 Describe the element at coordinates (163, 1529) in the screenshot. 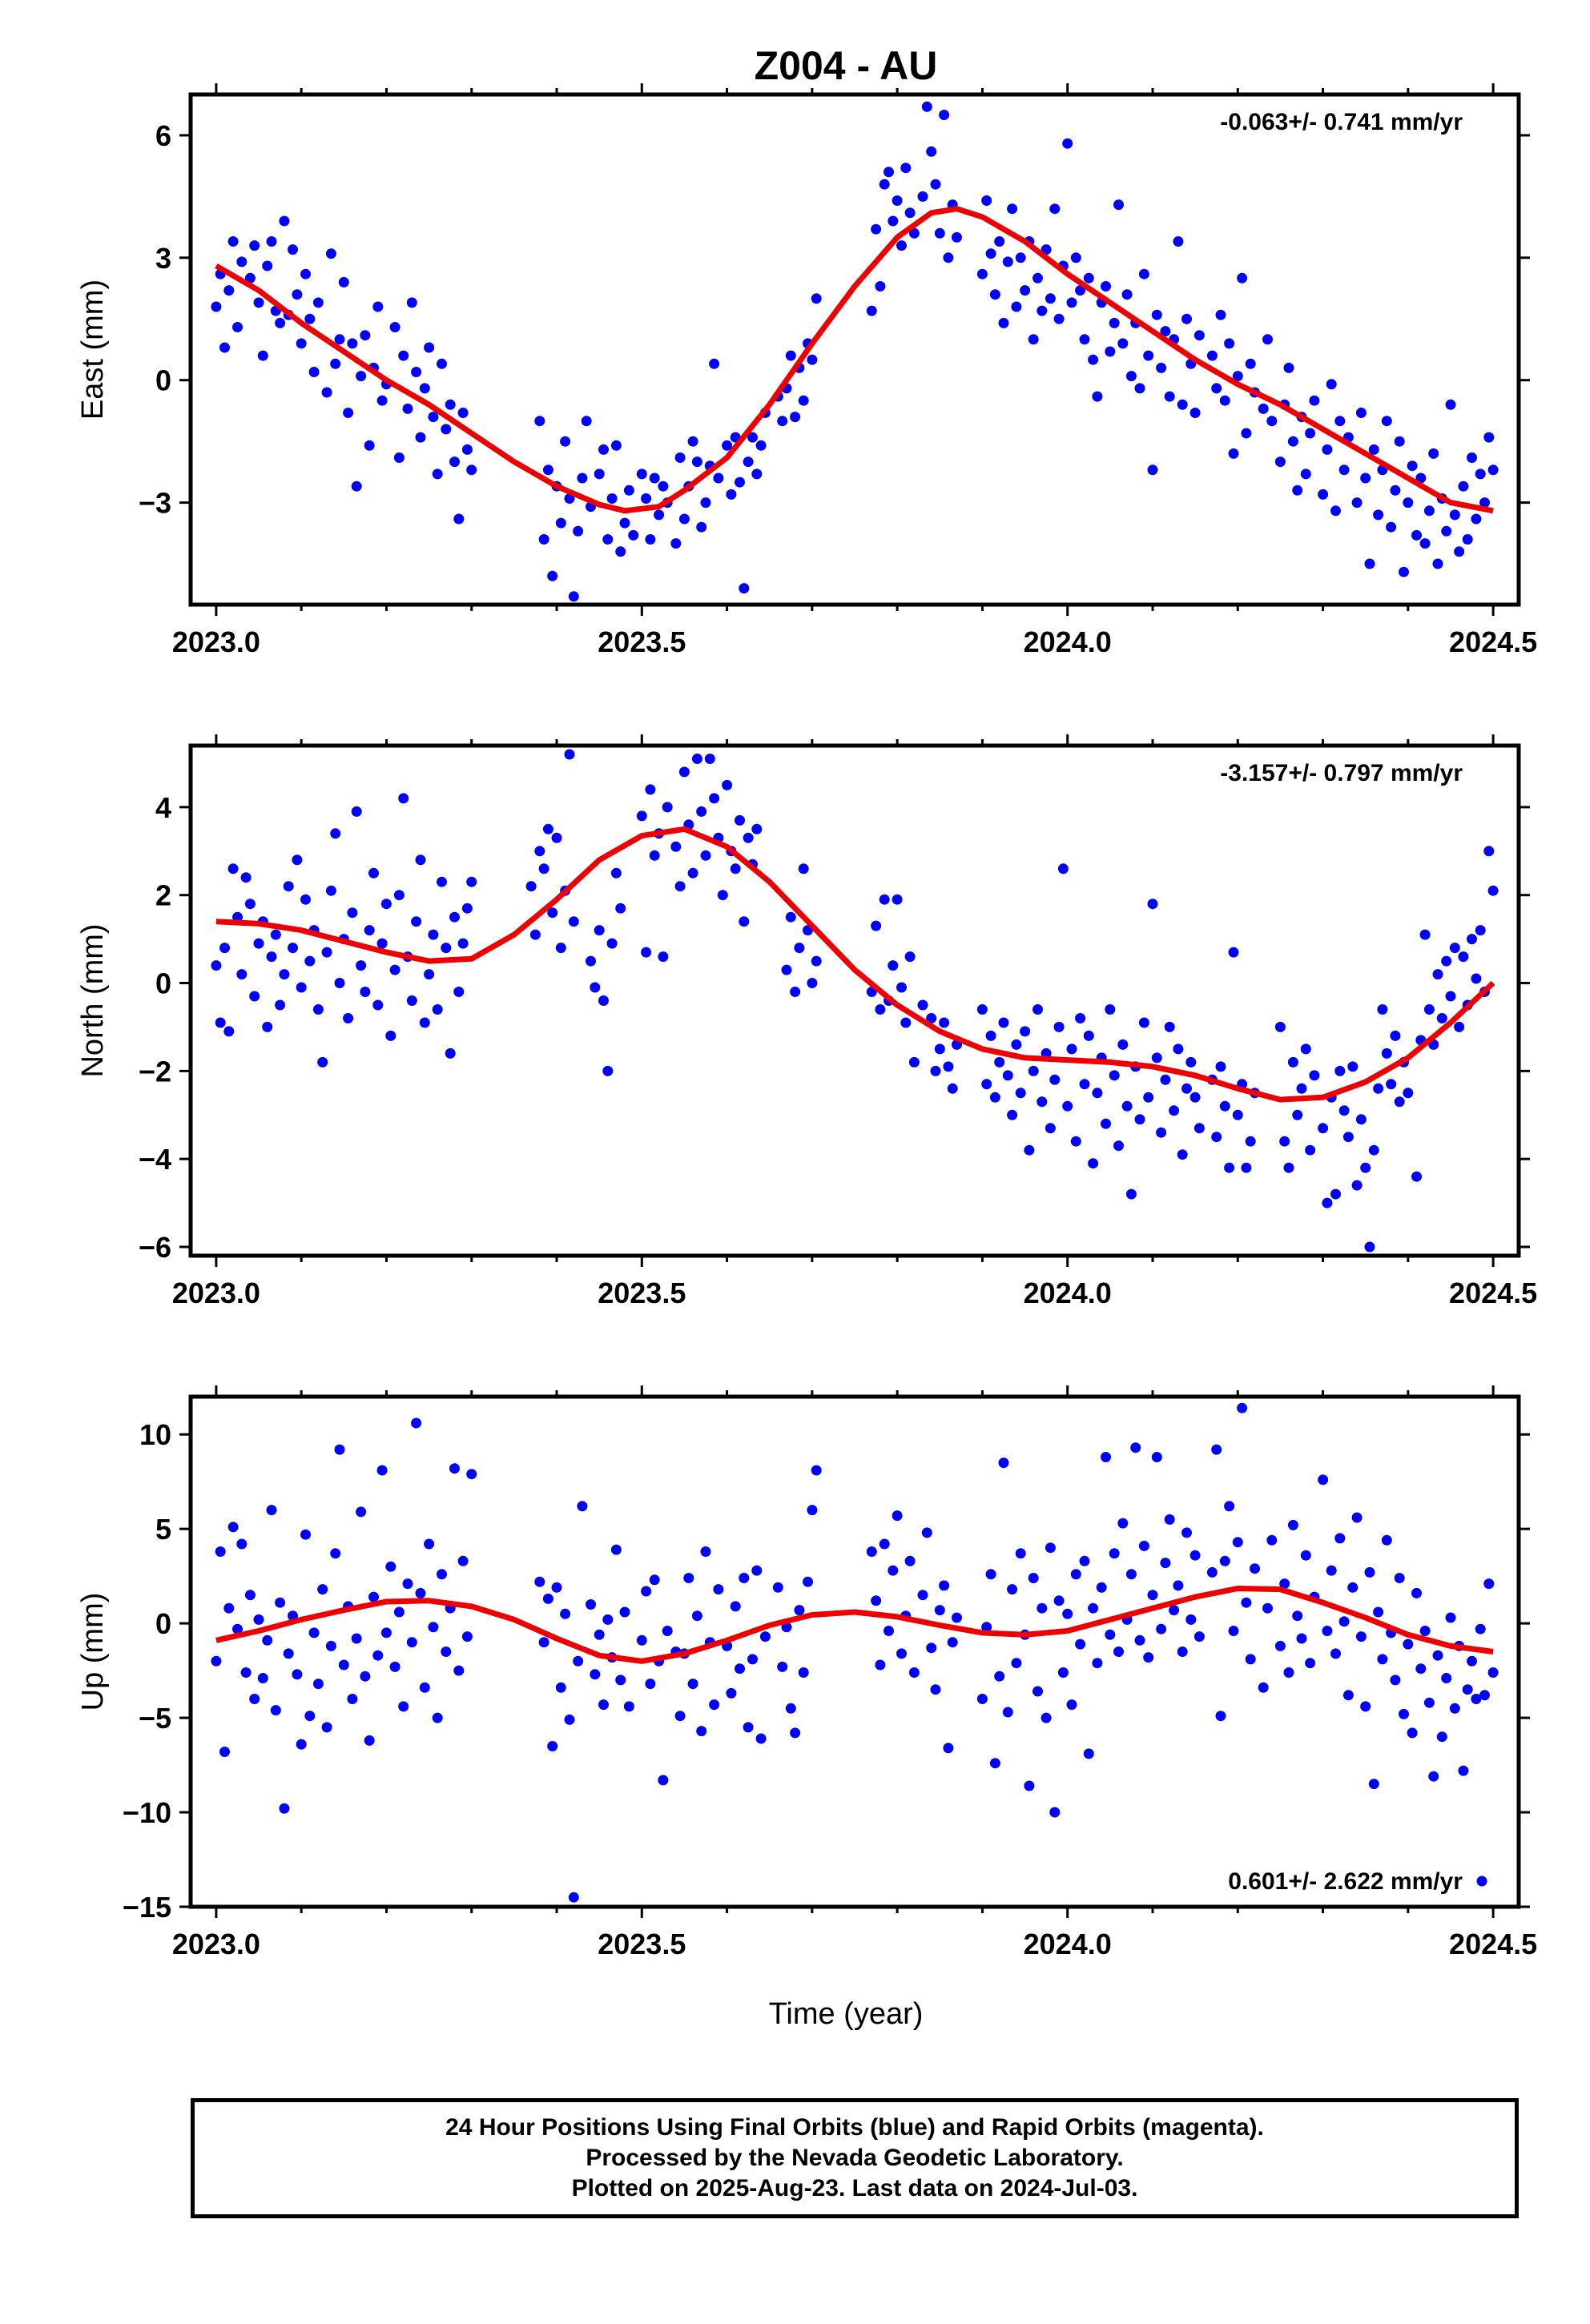

I see `up-y-tick-label: 5` at that location.